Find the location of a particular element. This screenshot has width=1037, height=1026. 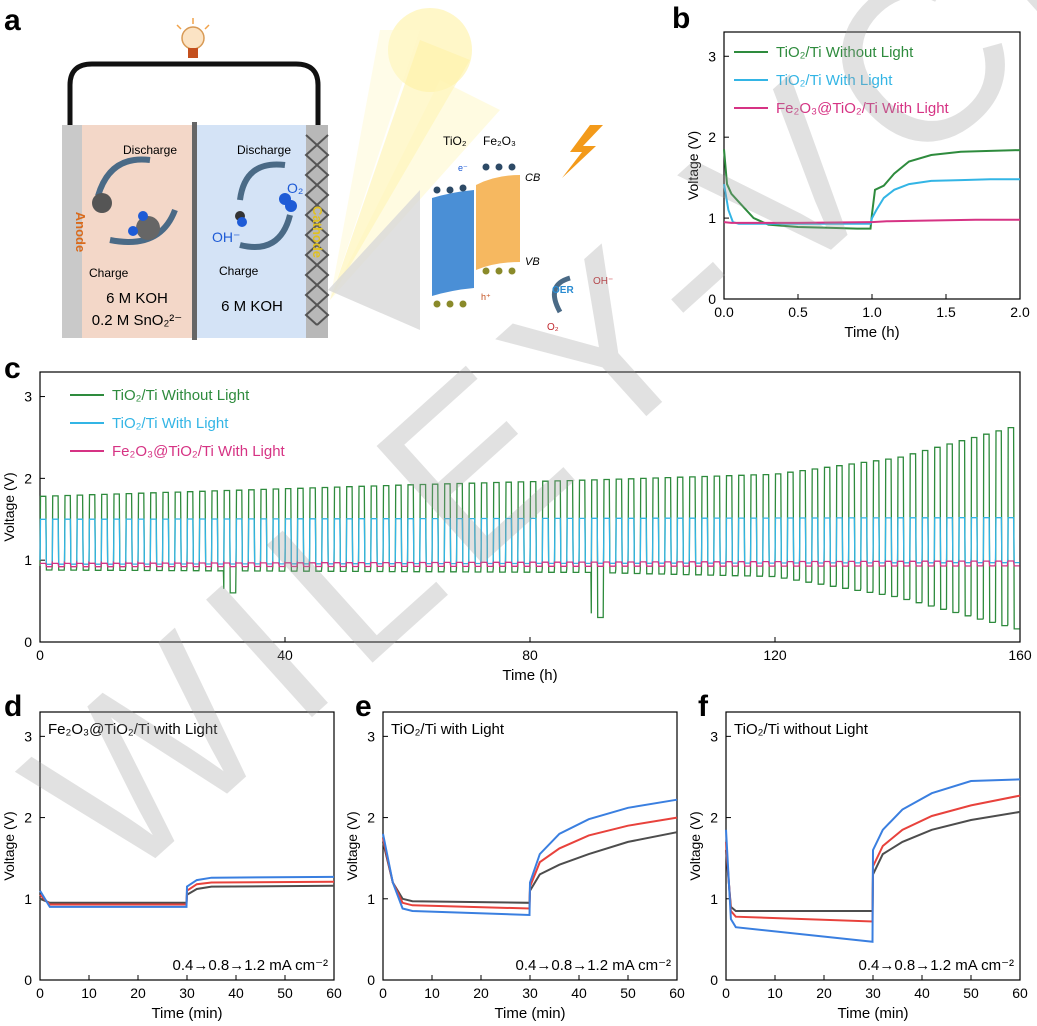

panel-letter-a: a is located at coordinates (12, 20).